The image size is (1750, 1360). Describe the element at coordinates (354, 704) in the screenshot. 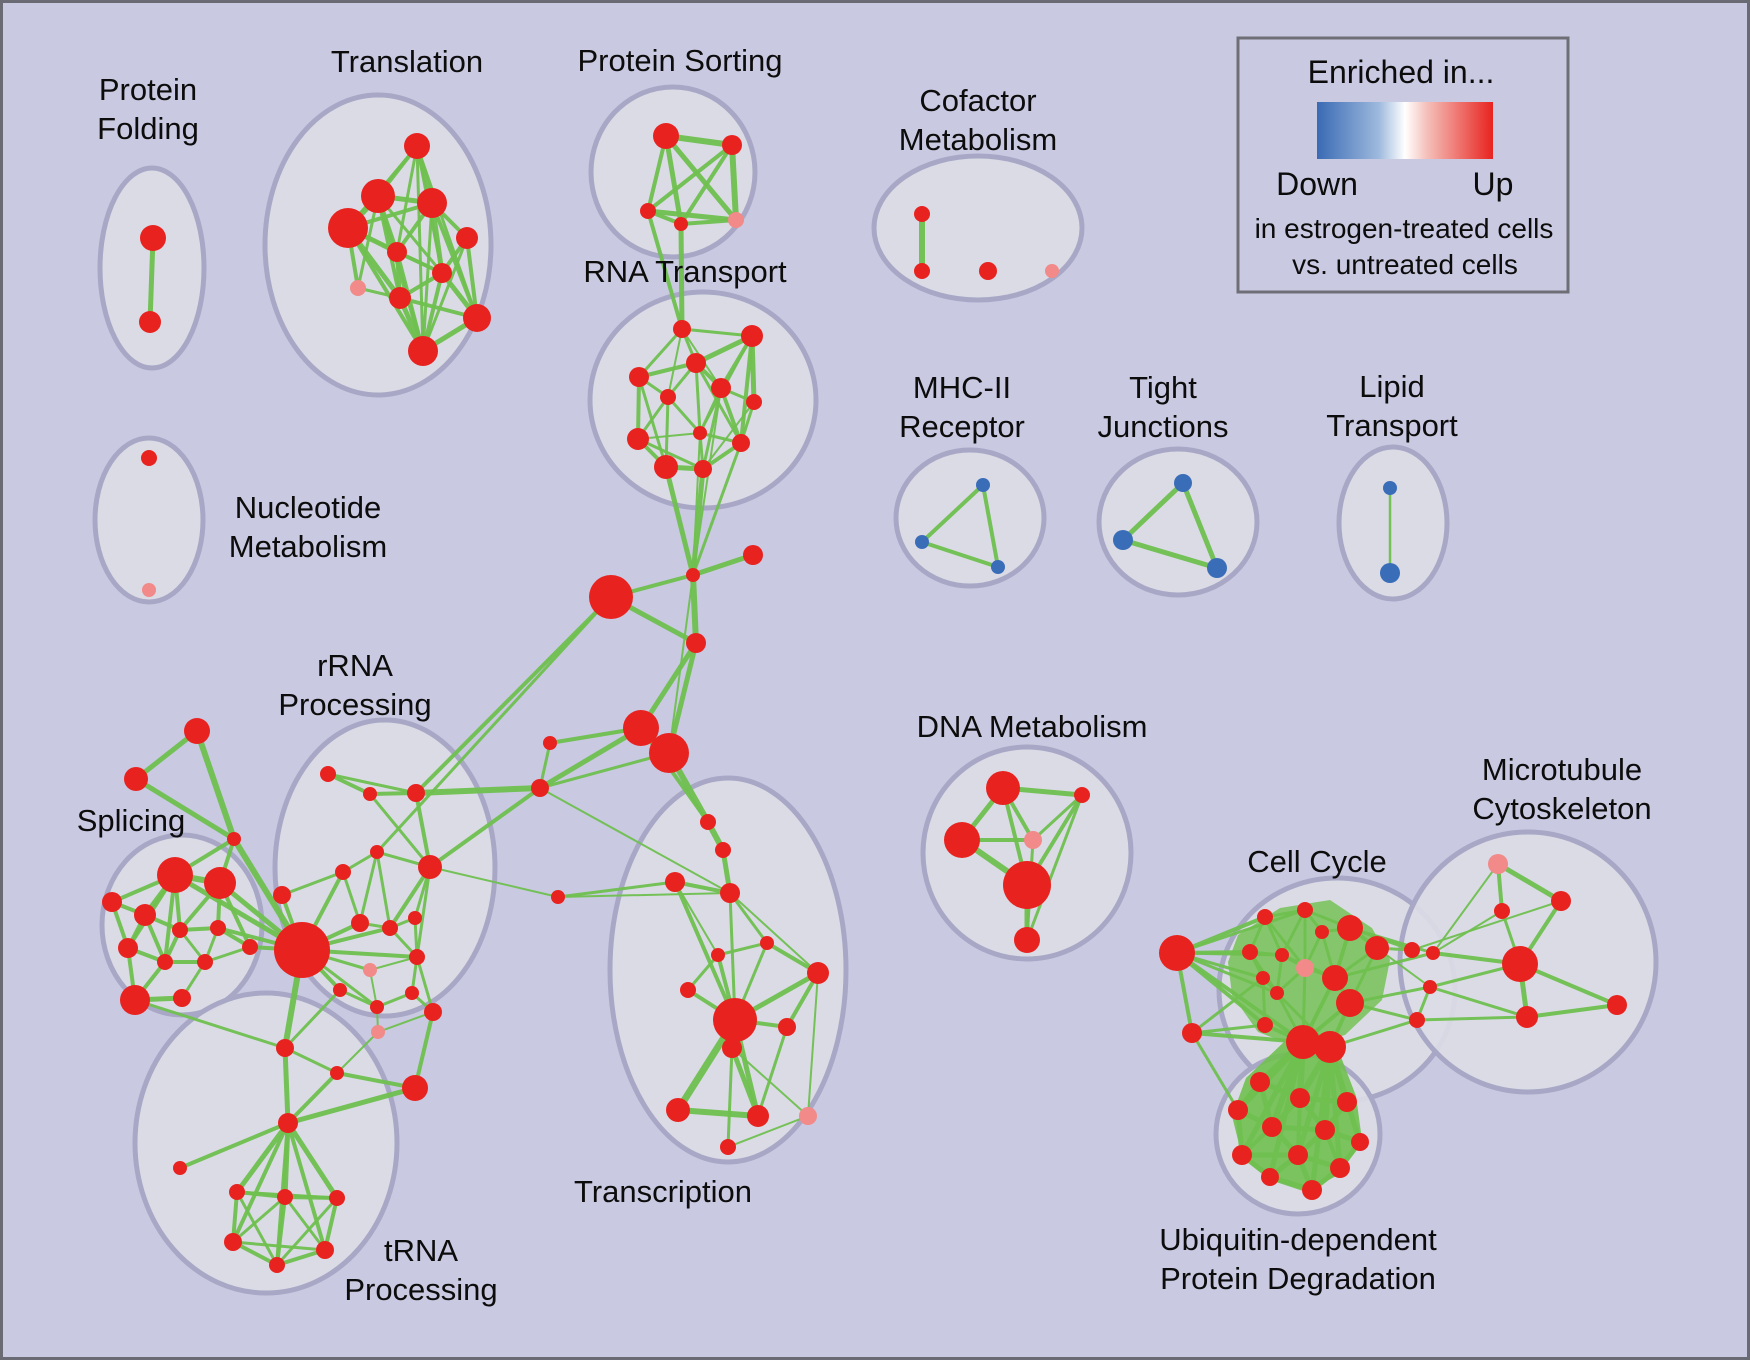

I see `cluster-label-rrna-processing: Processing` at that location.